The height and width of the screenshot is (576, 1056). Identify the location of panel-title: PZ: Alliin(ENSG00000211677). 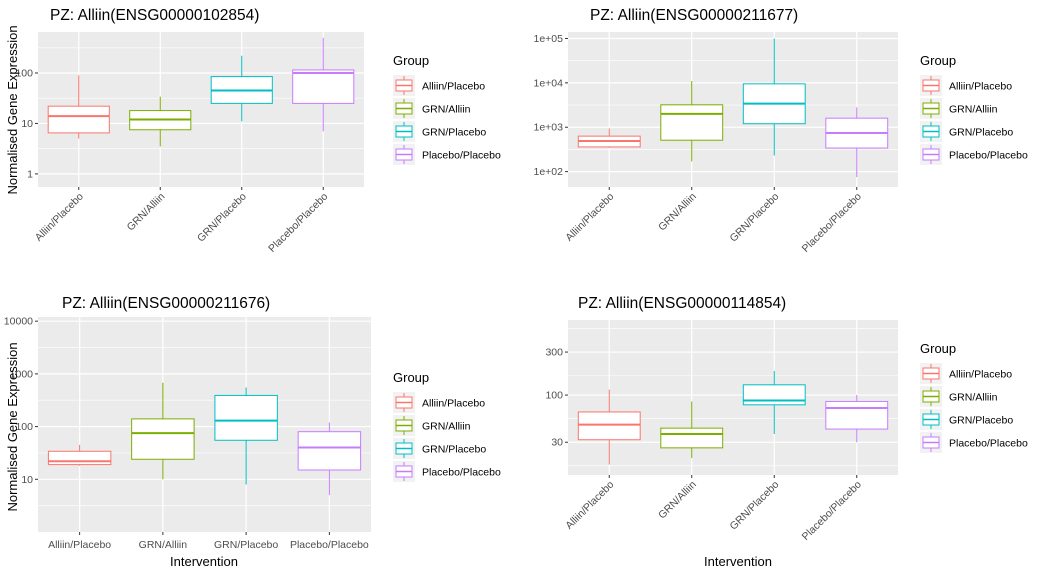
(694, 15).